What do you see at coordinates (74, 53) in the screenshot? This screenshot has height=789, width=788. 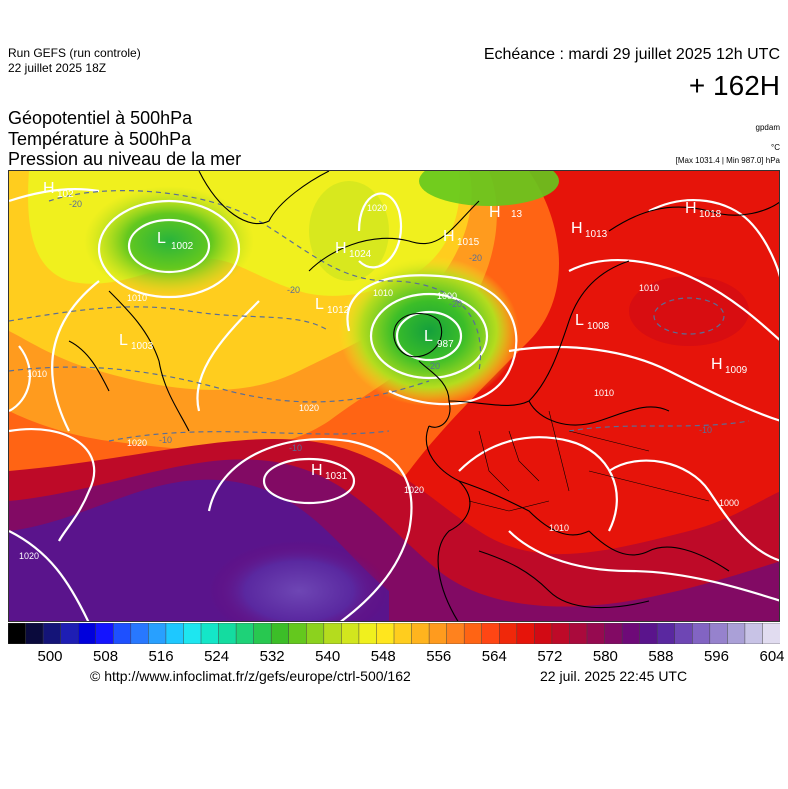 I see `run-title: Run GEFS (run controle)` at bounding box center [74, 53].